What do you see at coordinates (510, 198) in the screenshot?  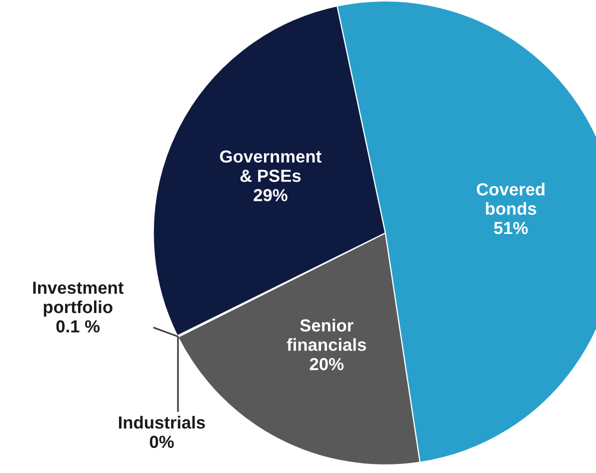 I see `slice-label: Covered bonds` at bounding box center [510, 198].